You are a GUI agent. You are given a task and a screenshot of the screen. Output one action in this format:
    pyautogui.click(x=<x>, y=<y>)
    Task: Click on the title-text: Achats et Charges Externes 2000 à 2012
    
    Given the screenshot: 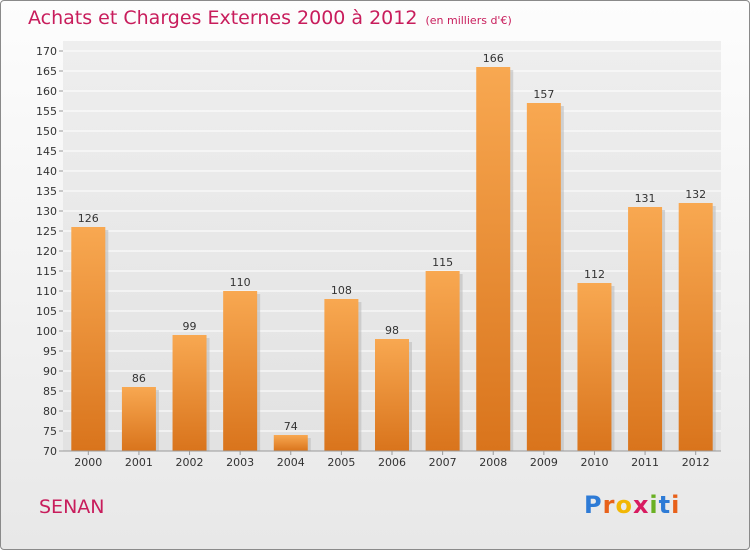 What is the action you would take?
    pyautogui.click(x=223, y=18)
    